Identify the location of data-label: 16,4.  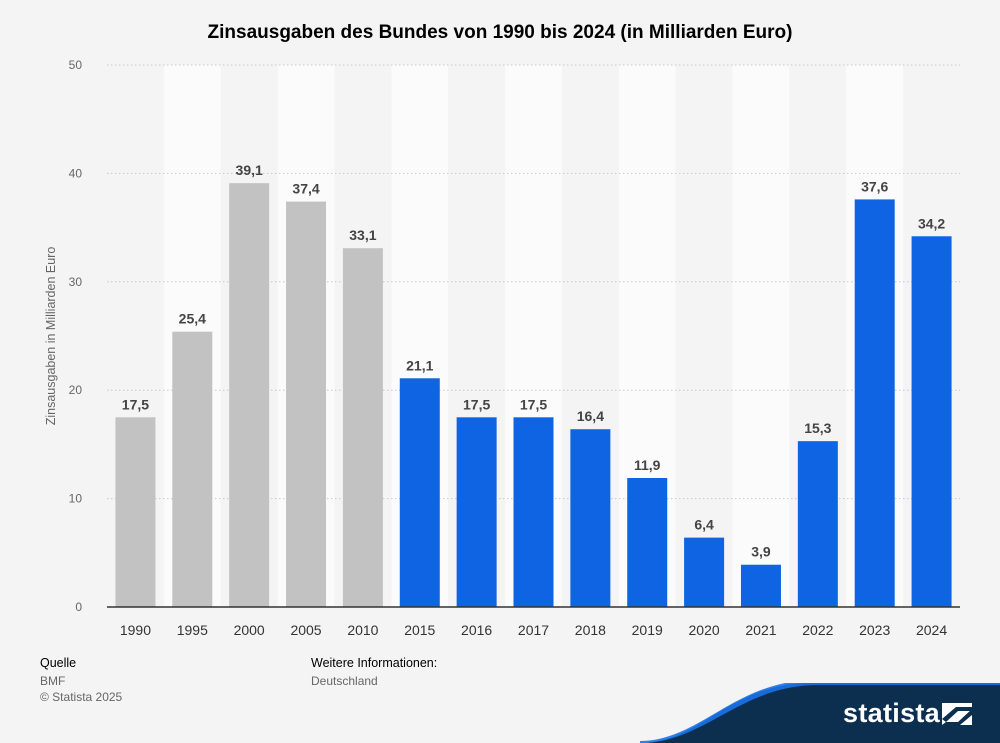
(590, 416).